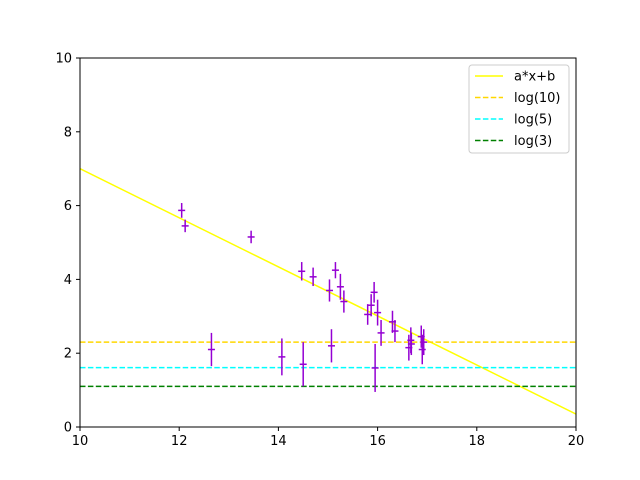 The image size is (640, 480). I want to click on legend-label: log(5), so click(533, 120).